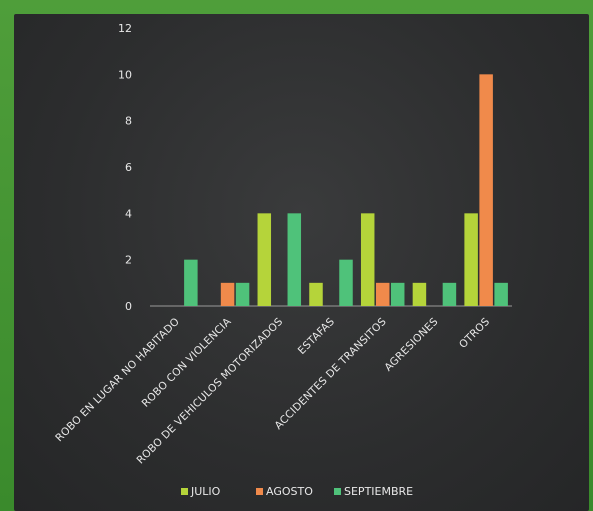 The width and height of the screenshot is (593, 511). Describe the element at coordinates (128, 260) in the screenshot. I see `y-tick-label: 2` at that location.